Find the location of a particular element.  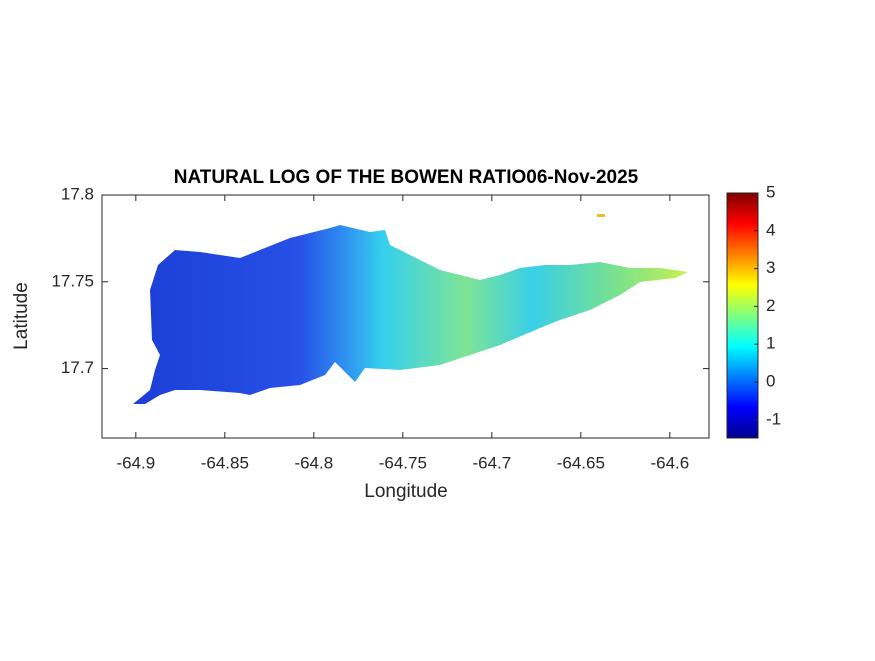

x-axis-label: Longitude is located at coordinates (405, 491).